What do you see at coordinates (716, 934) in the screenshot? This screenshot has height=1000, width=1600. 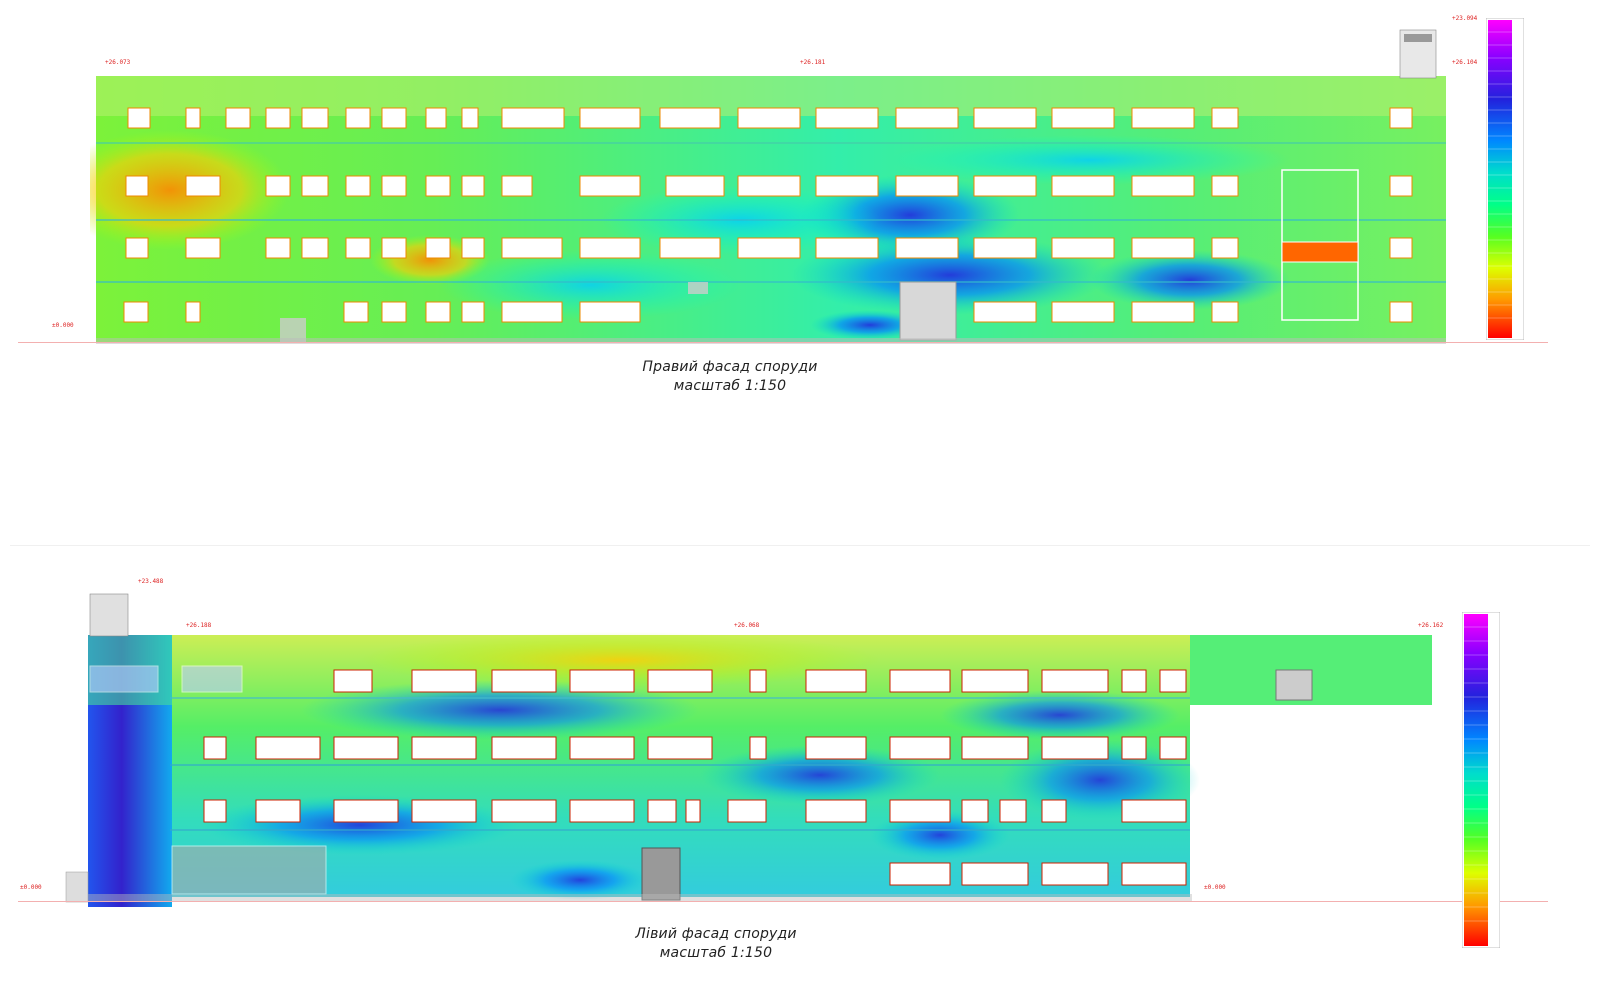 I see `left-facade-title: Лівий фасад споруди` at bounding box center [716, 934].